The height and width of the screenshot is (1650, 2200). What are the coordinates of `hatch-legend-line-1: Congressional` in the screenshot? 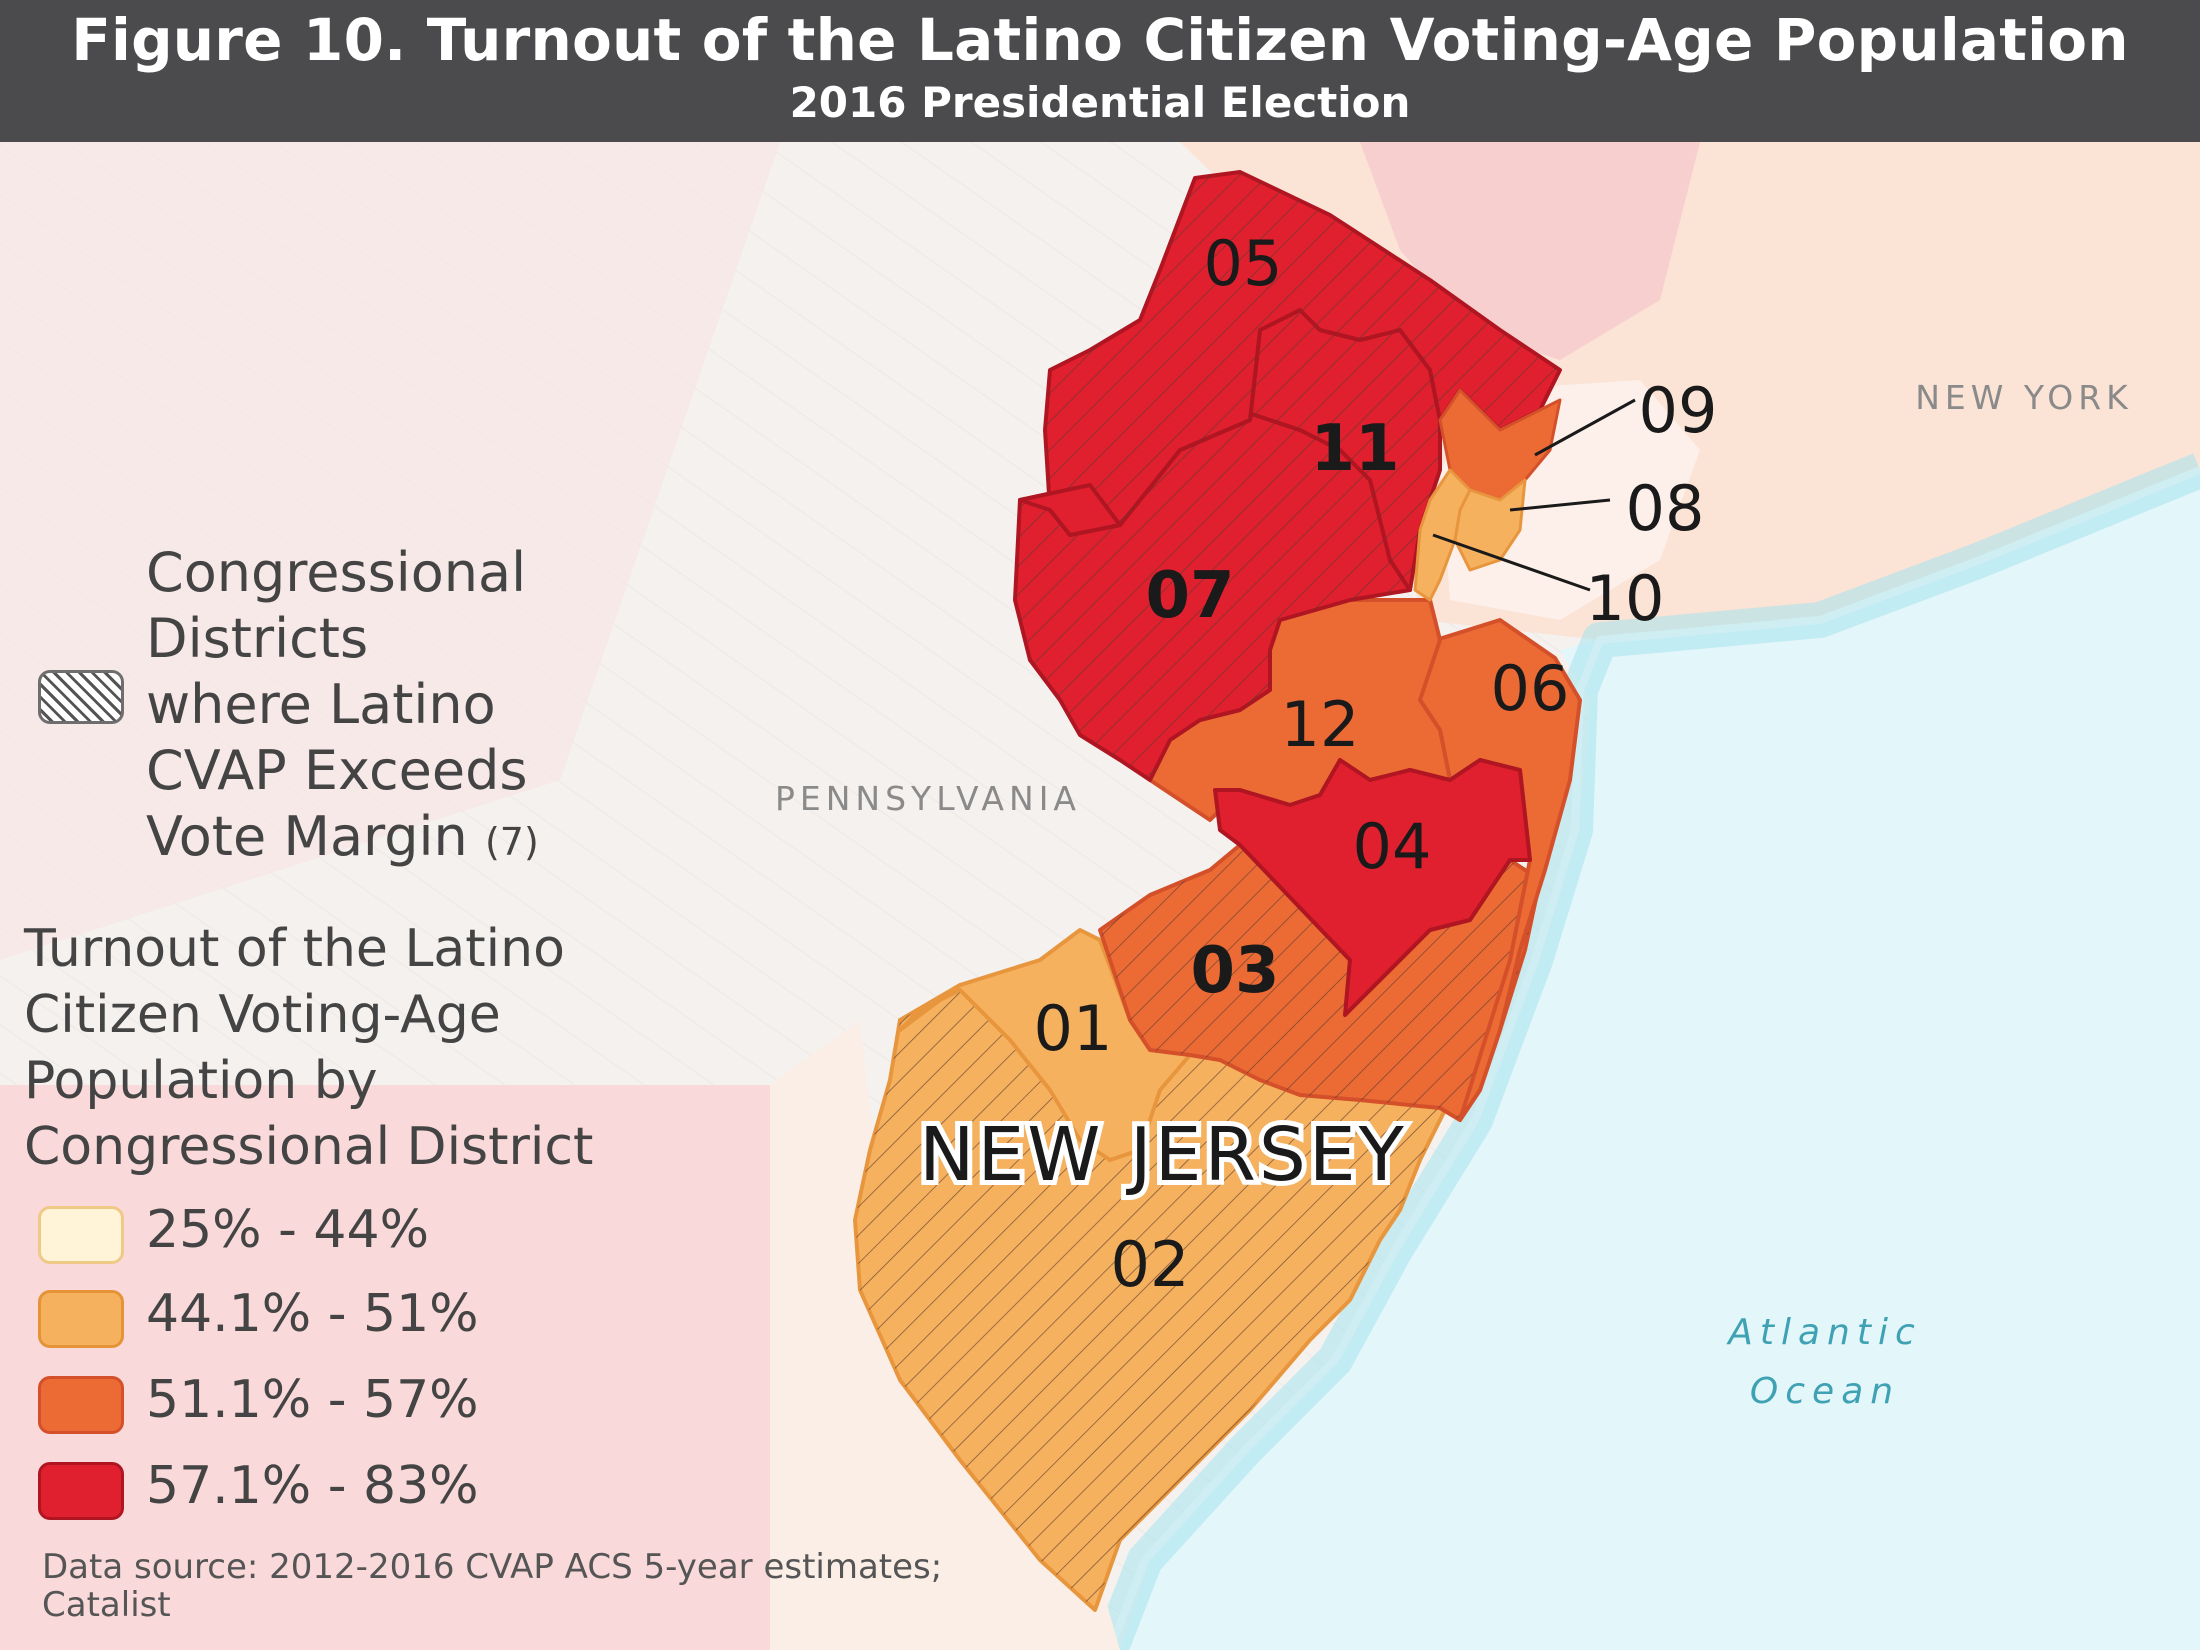 It's located at (336, 572).